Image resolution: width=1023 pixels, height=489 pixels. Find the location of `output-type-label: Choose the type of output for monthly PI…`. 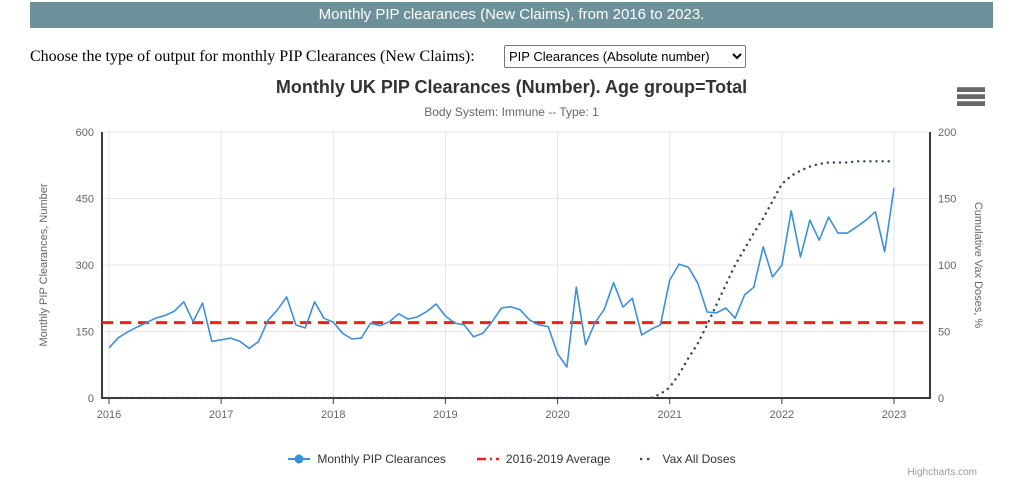

output-type-label: Choose the type of output for monthly PI… is located at coordinates (252, 56).